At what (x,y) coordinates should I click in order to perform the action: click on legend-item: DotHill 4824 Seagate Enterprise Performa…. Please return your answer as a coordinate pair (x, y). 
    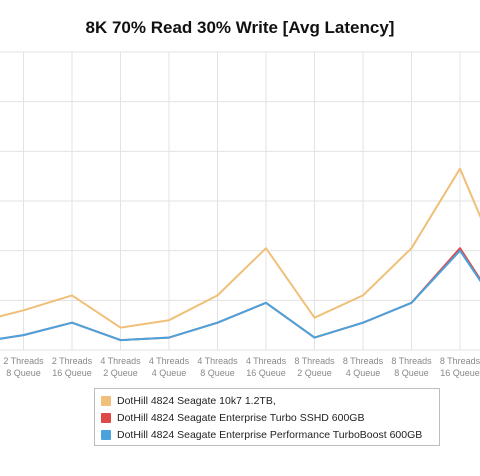
    Looking at the image, I should click on (270, 434).